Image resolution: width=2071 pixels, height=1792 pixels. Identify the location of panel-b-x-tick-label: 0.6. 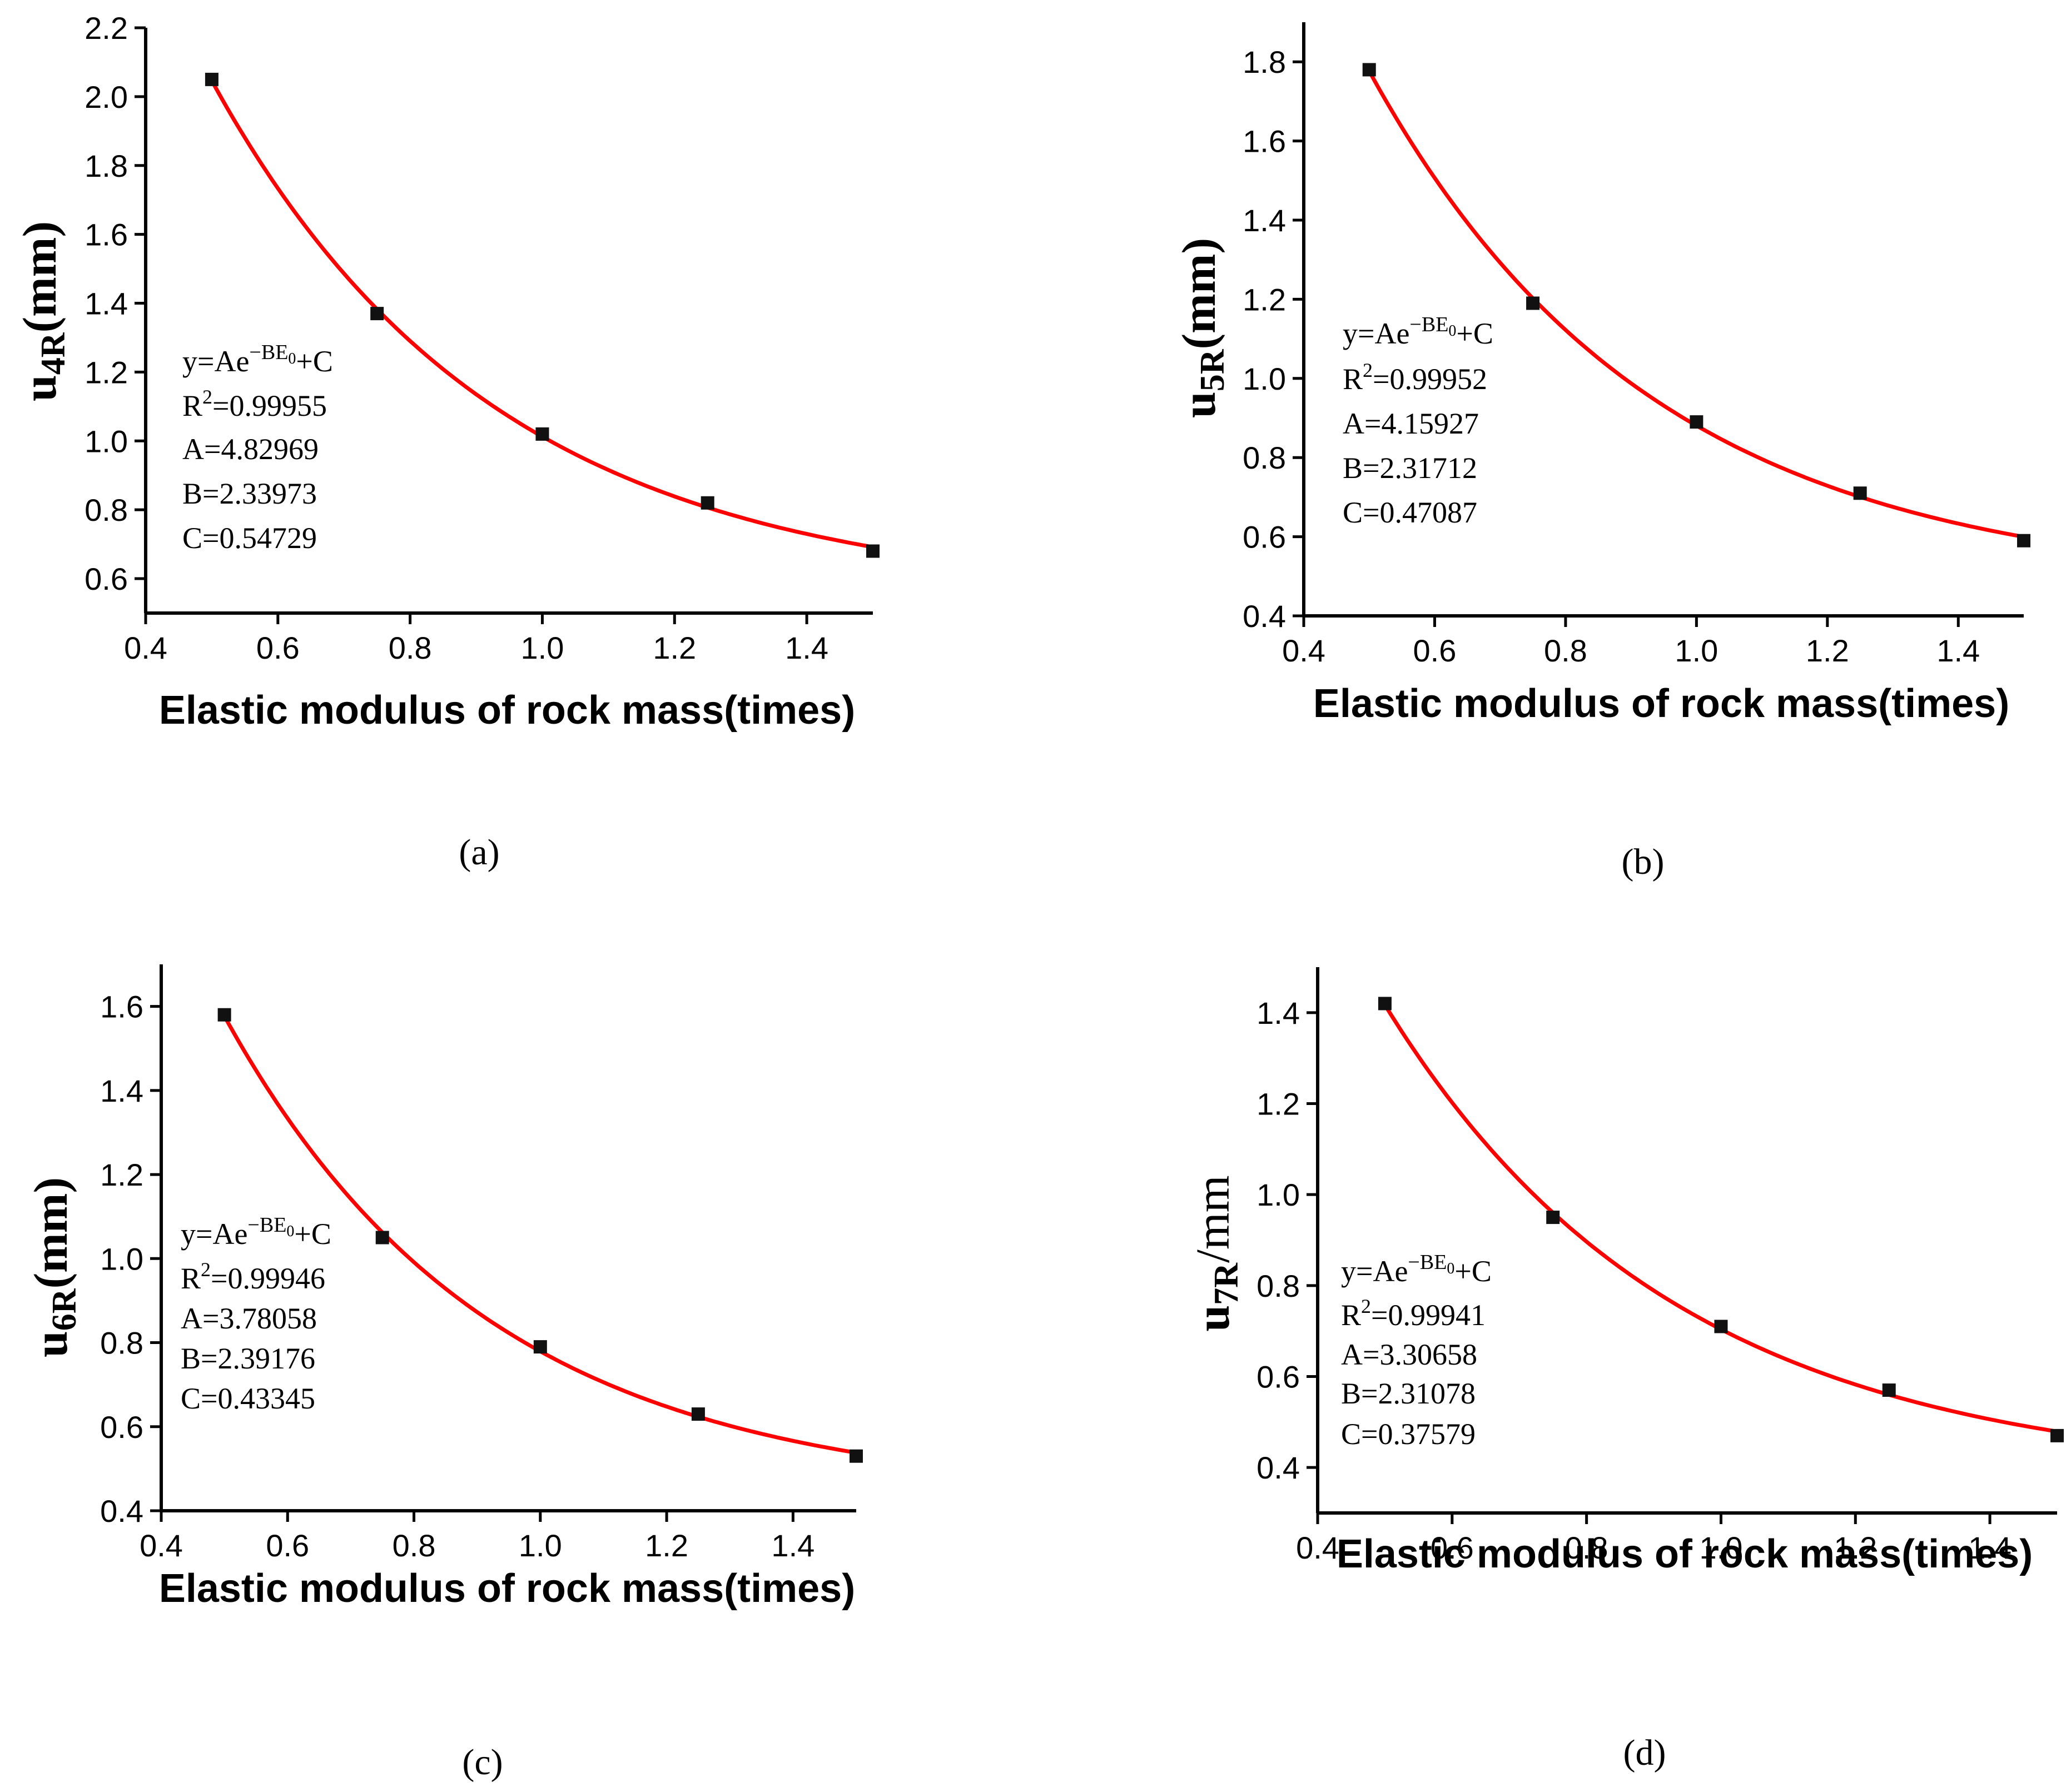
(1435, 650).